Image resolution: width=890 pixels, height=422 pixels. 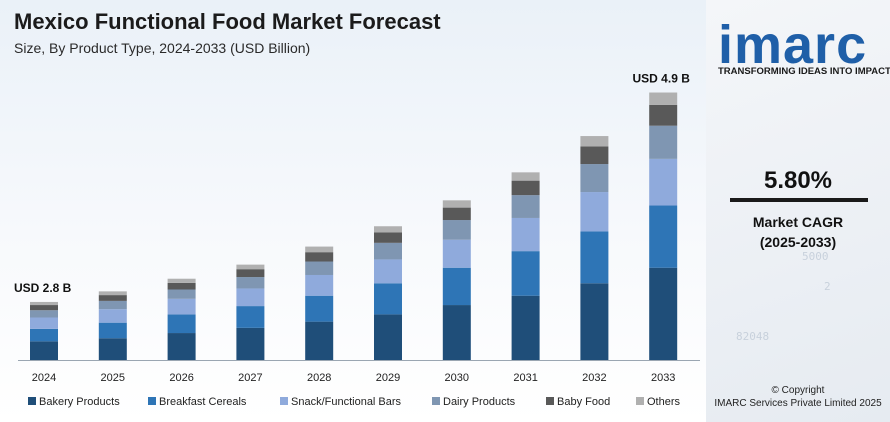 What do you see at coordinates (753, 336) in the screenshot?
I see `decorative-number: 82048` at bounding box center [753, 336].